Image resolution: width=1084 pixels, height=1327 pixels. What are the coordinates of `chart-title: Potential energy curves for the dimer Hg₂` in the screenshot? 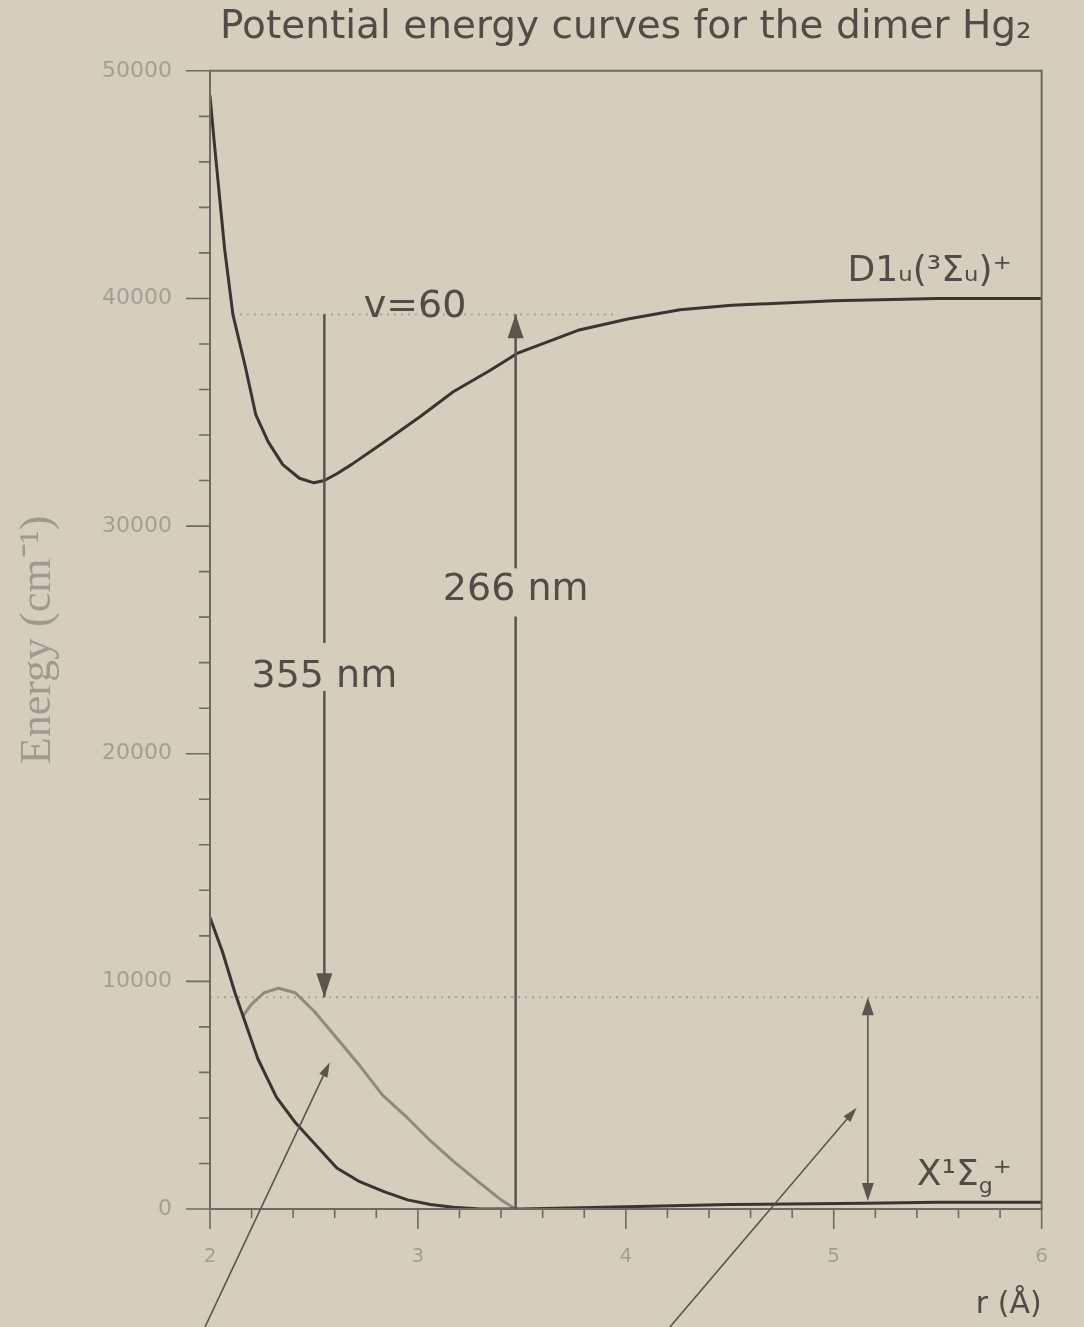 It's located at (625, 24).